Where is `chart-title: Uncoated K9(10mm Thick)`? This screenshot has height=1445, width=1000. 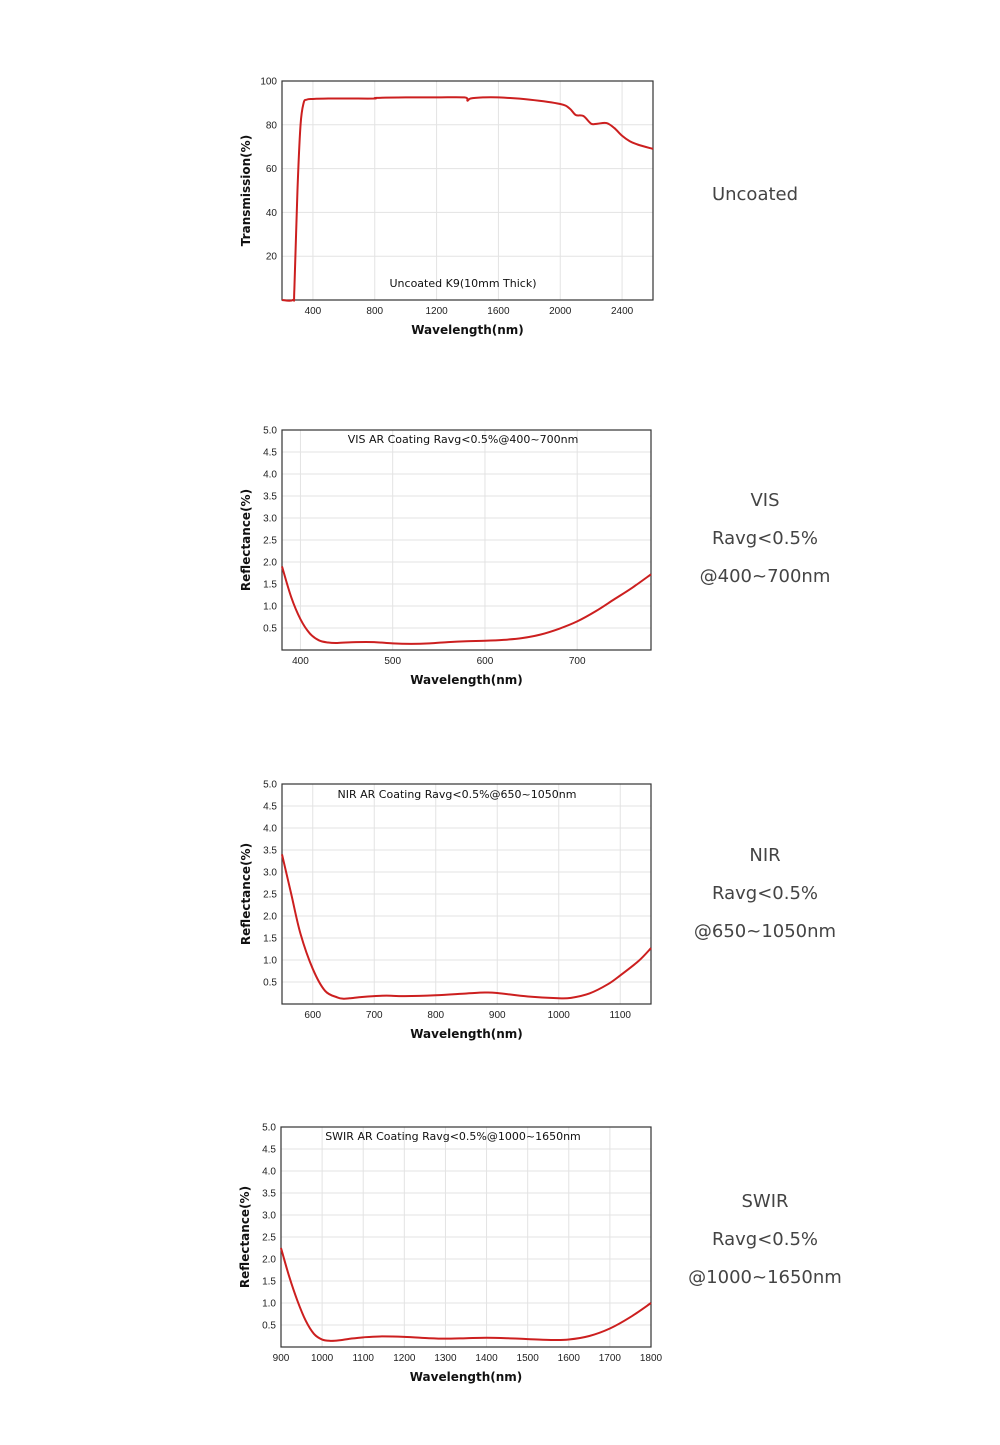 chart-title: Uncoated K9(10mm Thick) is located at coordinates (463, 283).